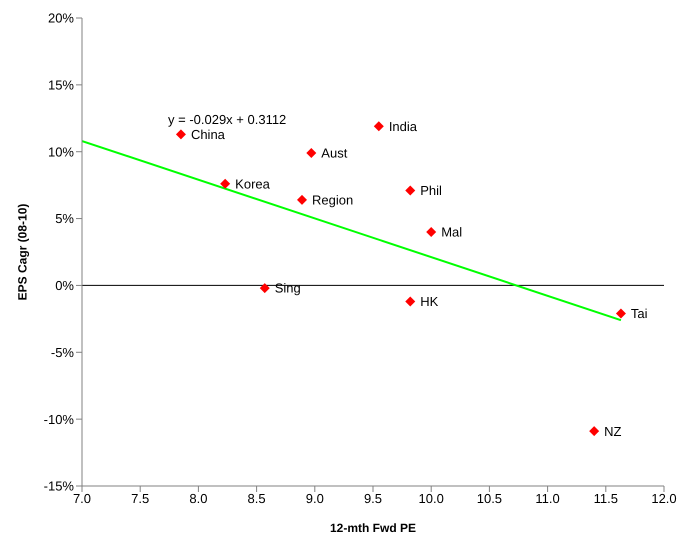  What do you see at coordinates (227, 119) in the screenshot?
I see `annotation: y = -0.029x + 0.3112` at bounding box center [227, 119].